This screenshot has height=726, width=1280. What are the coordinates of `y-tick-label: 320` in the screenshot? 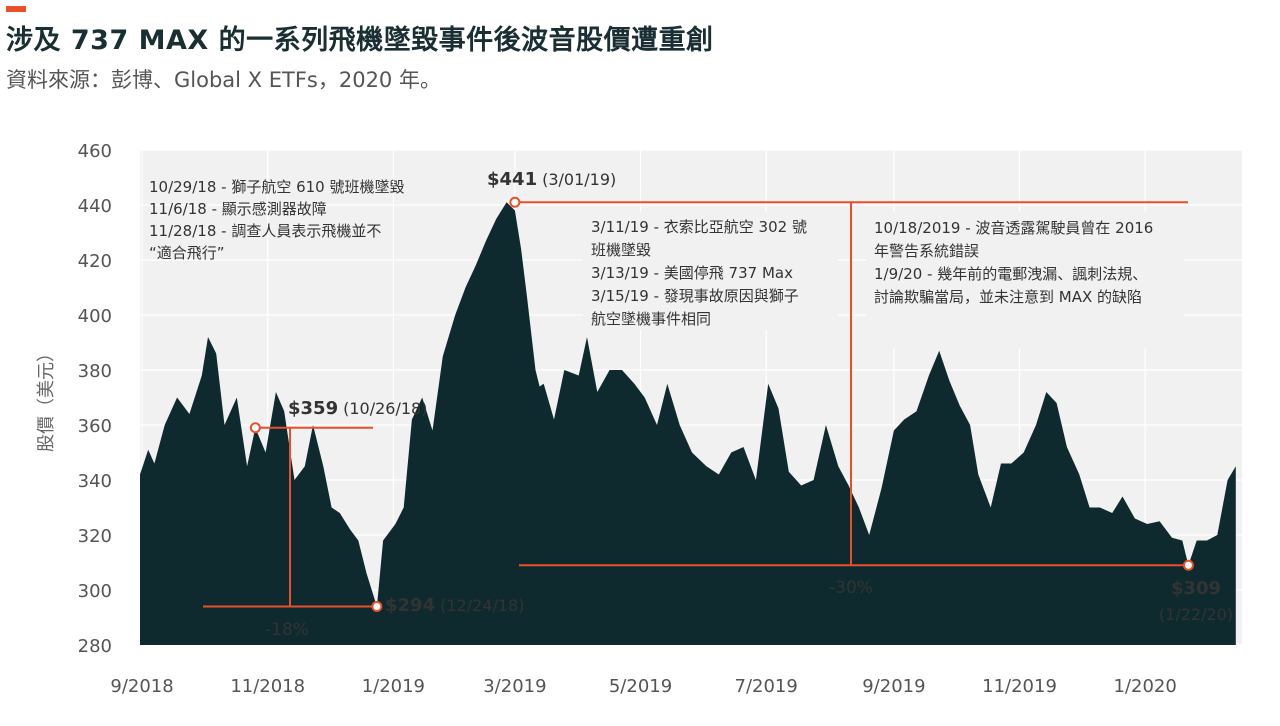 It's located at (95, 536).